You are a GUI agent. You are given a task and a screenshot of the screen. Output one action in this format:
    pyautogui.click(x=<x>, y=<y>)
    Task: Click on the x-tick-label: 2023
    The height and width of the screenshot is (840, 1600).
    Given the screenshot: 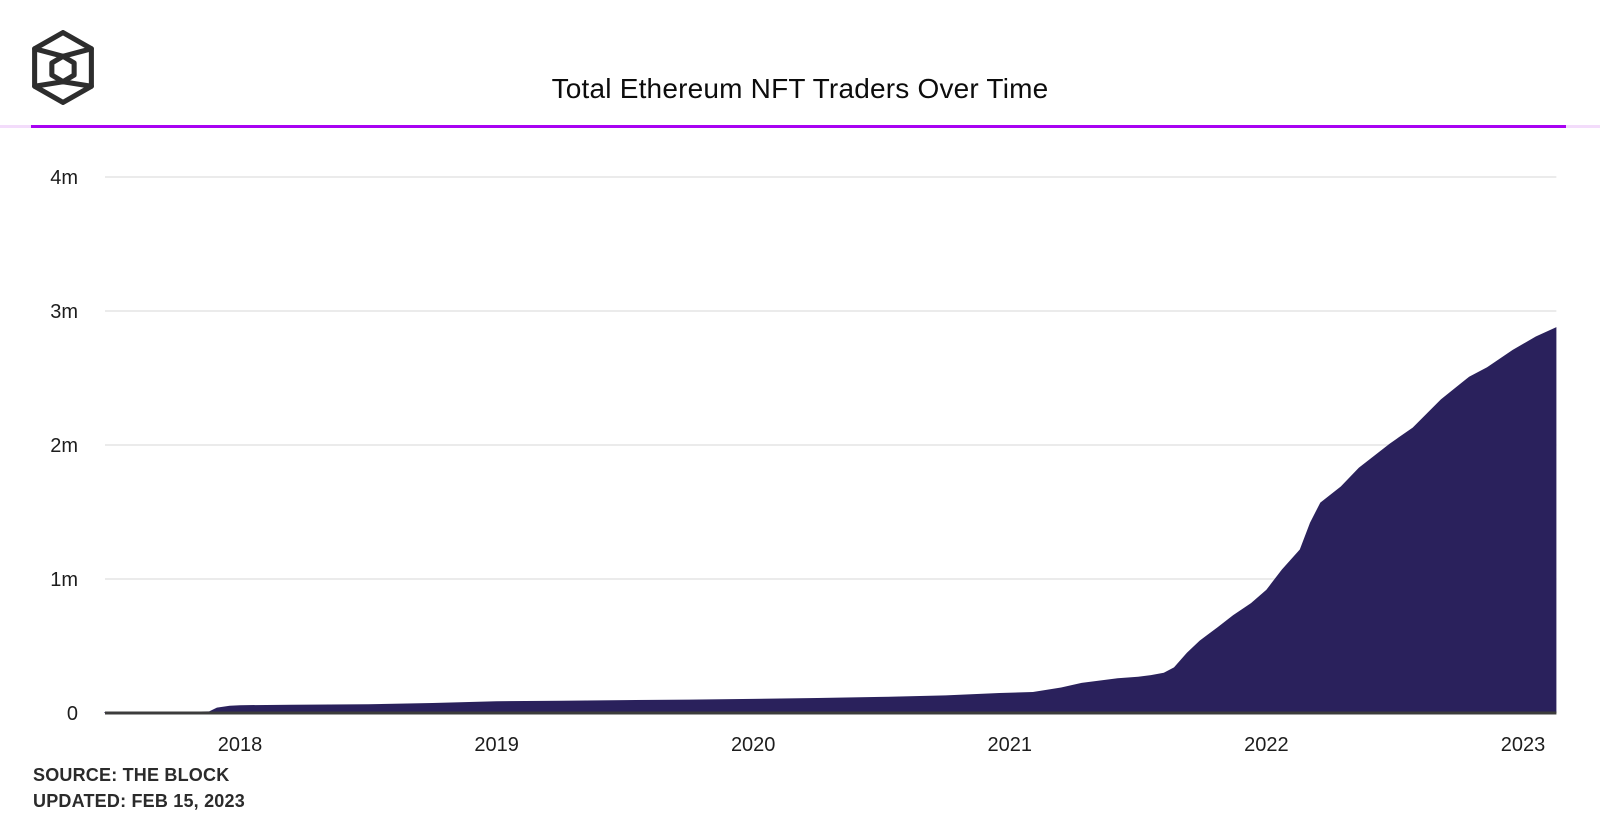 What is the action you would take?
    pyautogui.click(x=1523, y=745)
    